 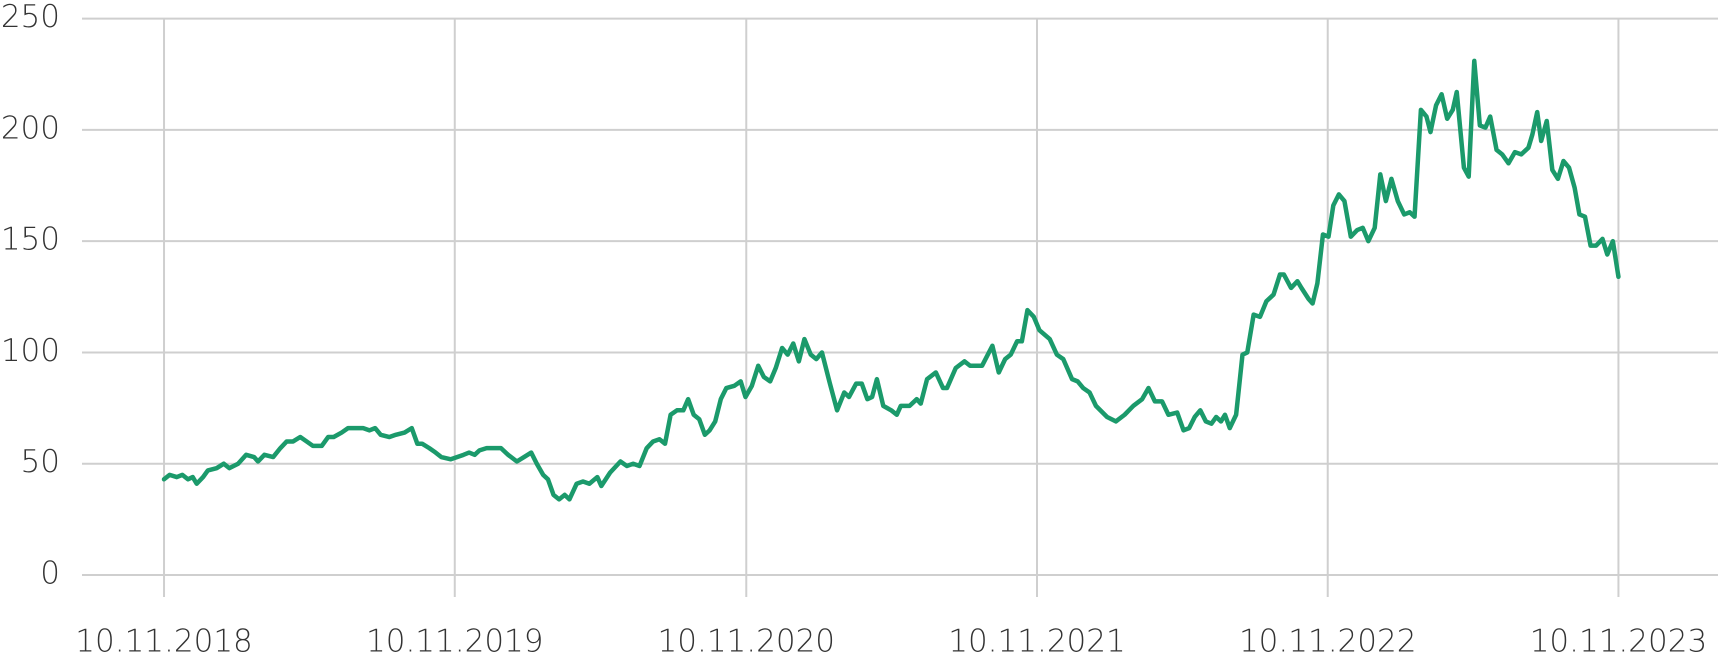 What do you see at coordinates (30, 128) in the screenshot?
I see `y-tick-label: 200` at bounding box center [30, 128].